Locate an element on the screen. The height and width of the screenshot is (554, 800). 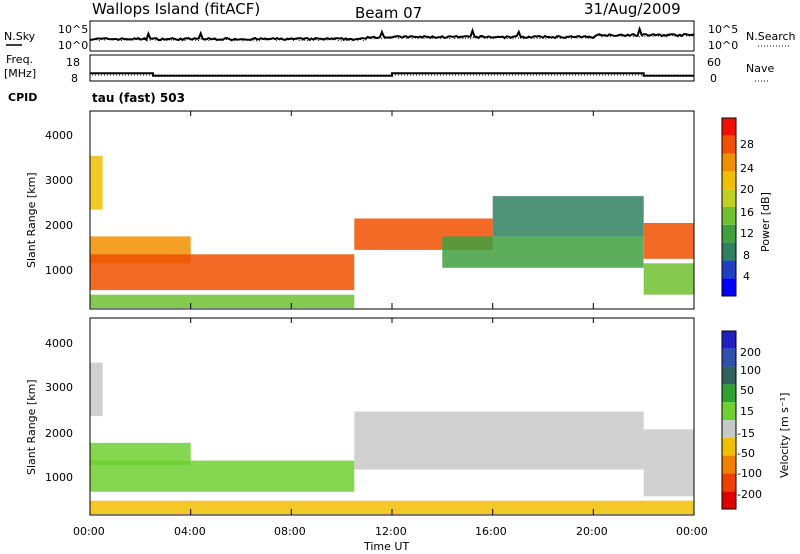
freq-left-tick-high: 18 is located at coordinates (73, 62).